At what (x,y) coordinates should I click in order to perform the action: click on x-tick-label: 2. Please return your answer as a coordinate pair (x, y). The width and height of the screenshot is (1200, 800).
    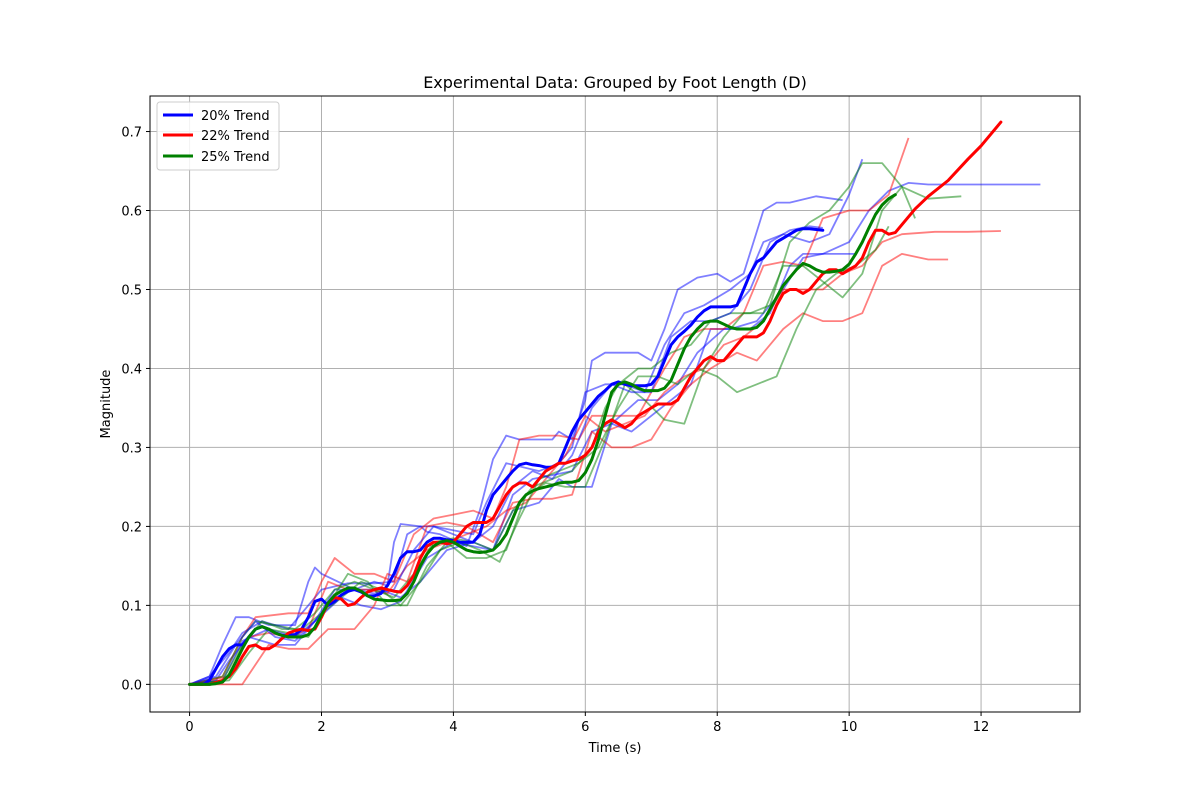
    Looking at the image, I should click on (321, 727).